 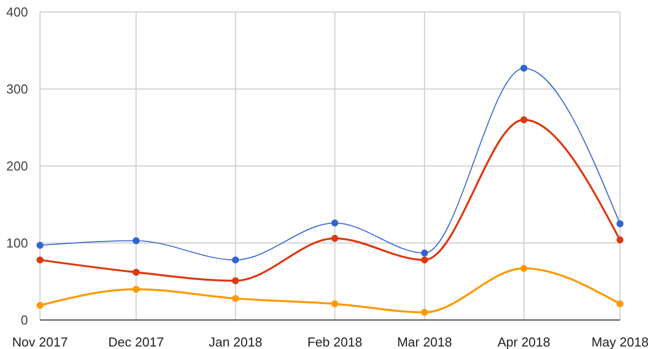 What do you see at coordinates (334, 341) in the screenshot?
I see `x-tick-label: Feb 2018` at bounding box center [334, 341].